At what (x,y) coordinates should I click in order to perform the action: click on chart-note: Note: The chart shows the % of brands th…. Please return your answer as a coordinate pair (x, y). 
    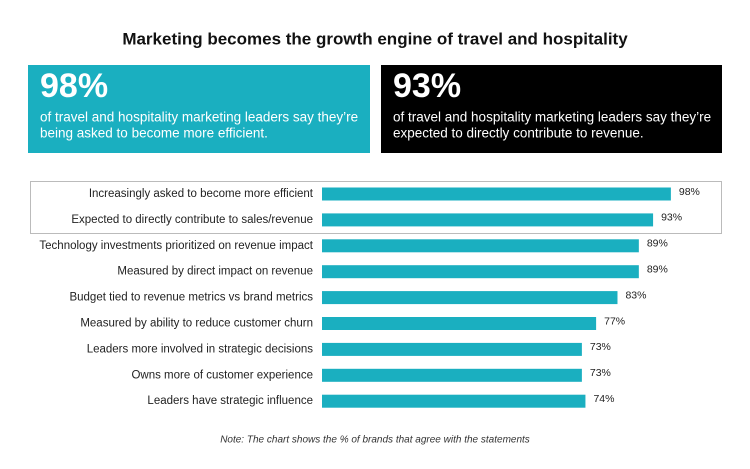
    Looking at the image, I should click on (375, 440).